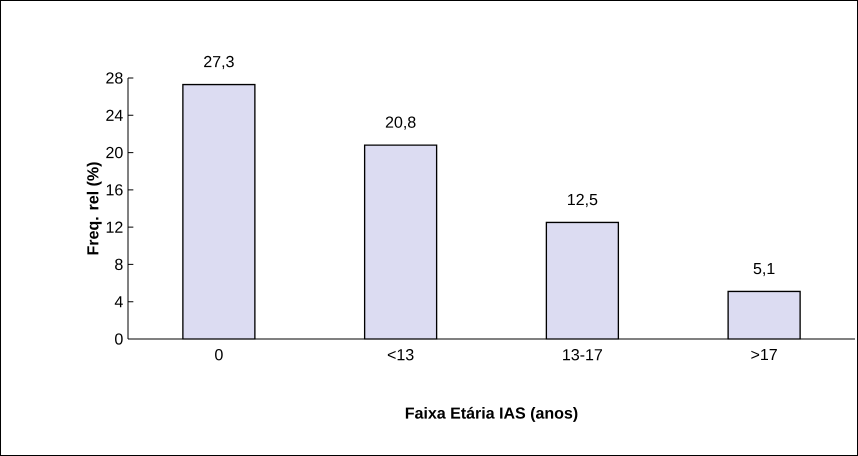 The height and width of the screenshot is (456, 858). Describe the element at coordinates (114, 152) in the screenshot. I see `y-tick-label: 20` at that location.